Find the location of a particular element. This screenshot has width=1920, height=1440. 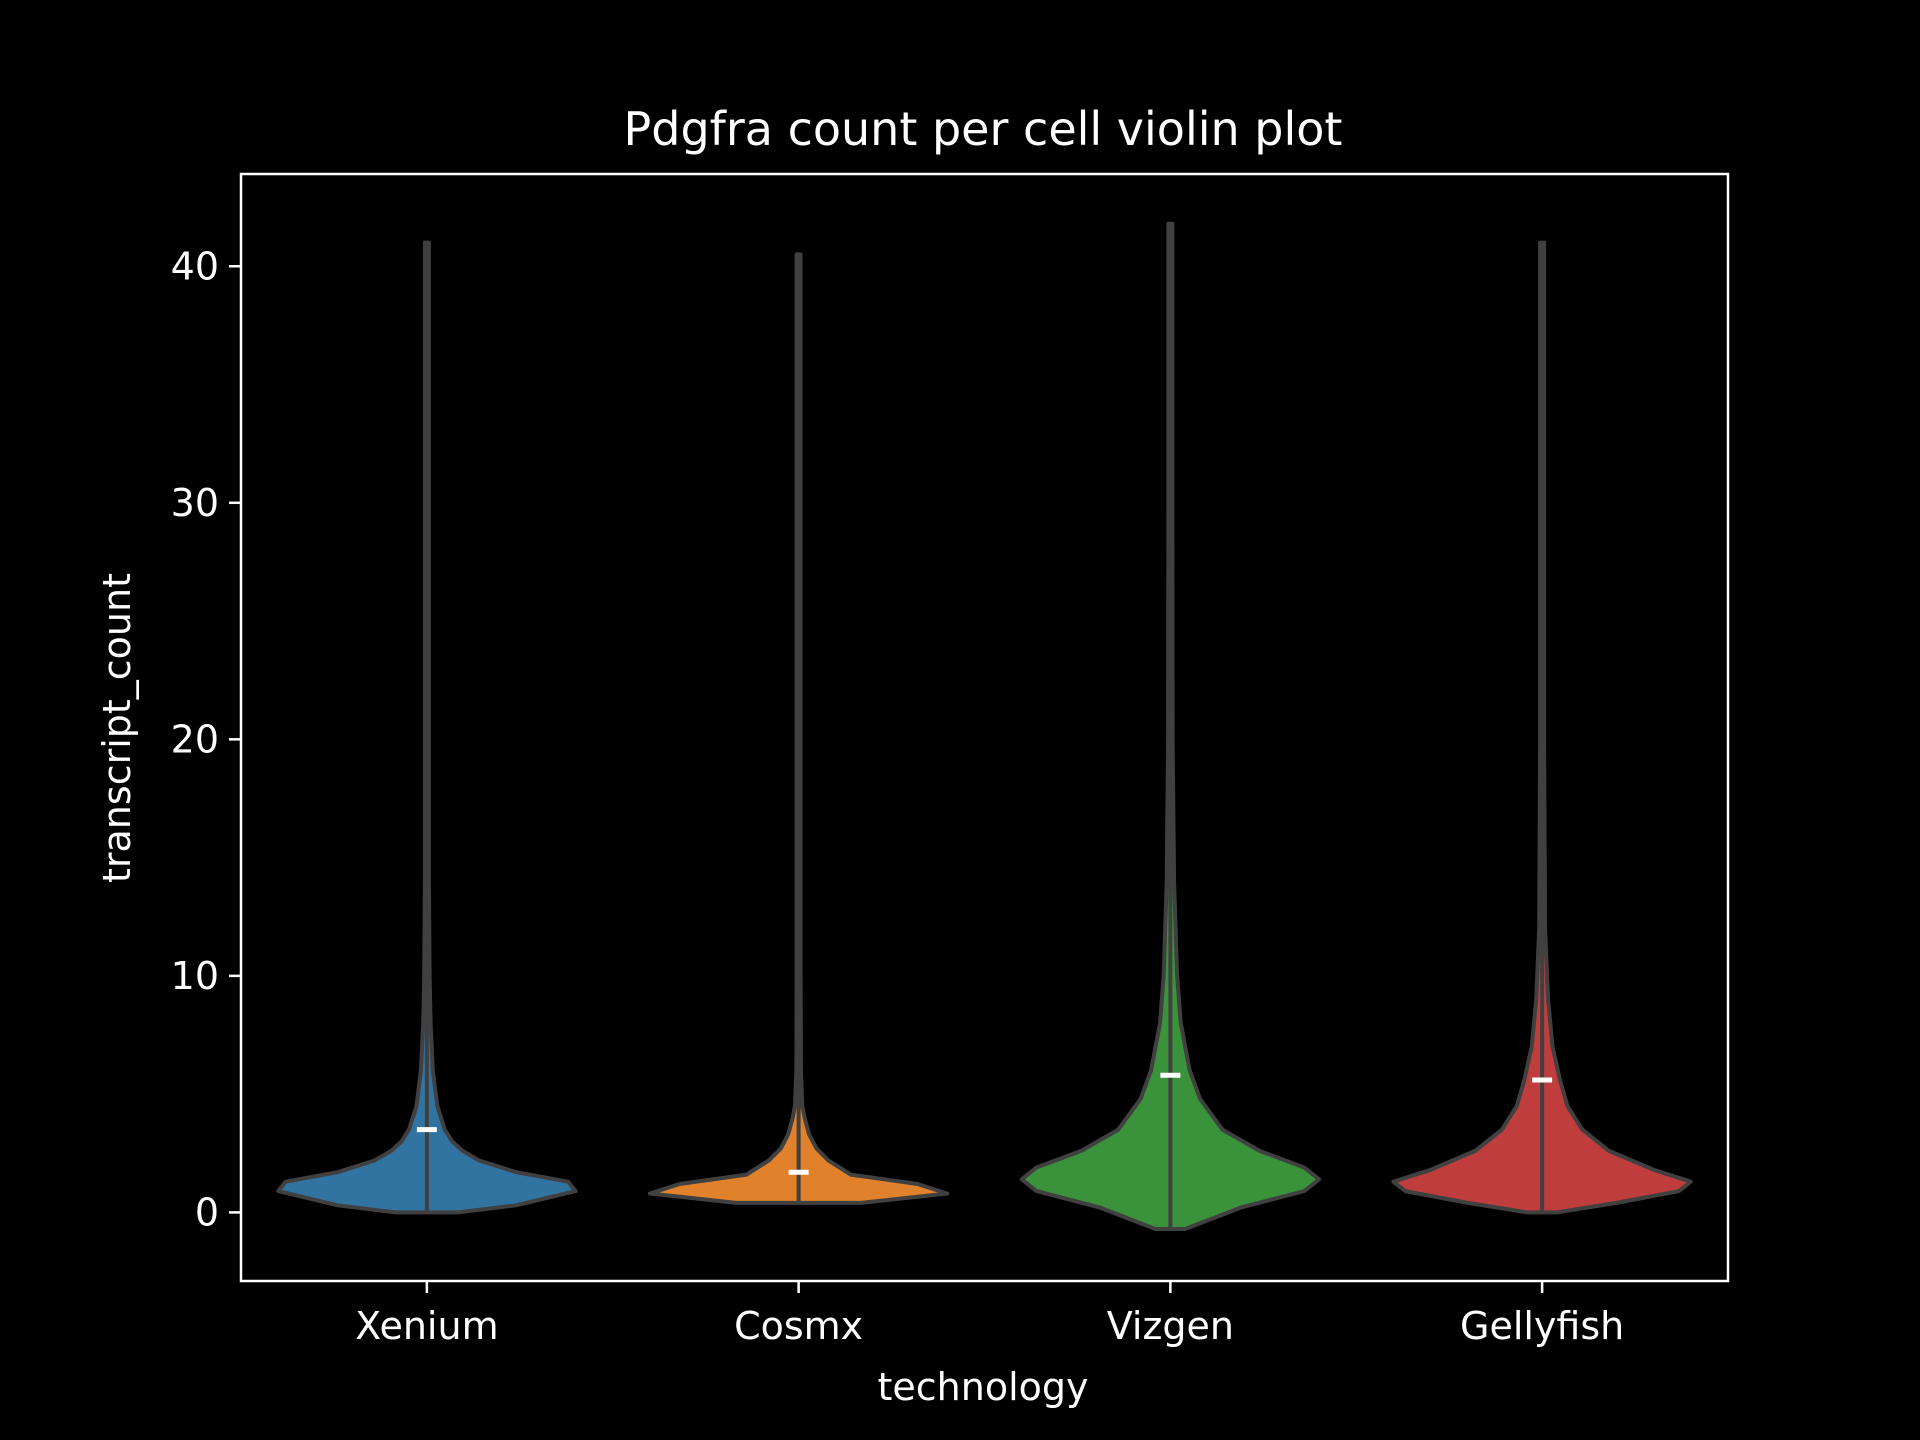

y-axis-label: transcript_count is located at coordinates (117, 728).